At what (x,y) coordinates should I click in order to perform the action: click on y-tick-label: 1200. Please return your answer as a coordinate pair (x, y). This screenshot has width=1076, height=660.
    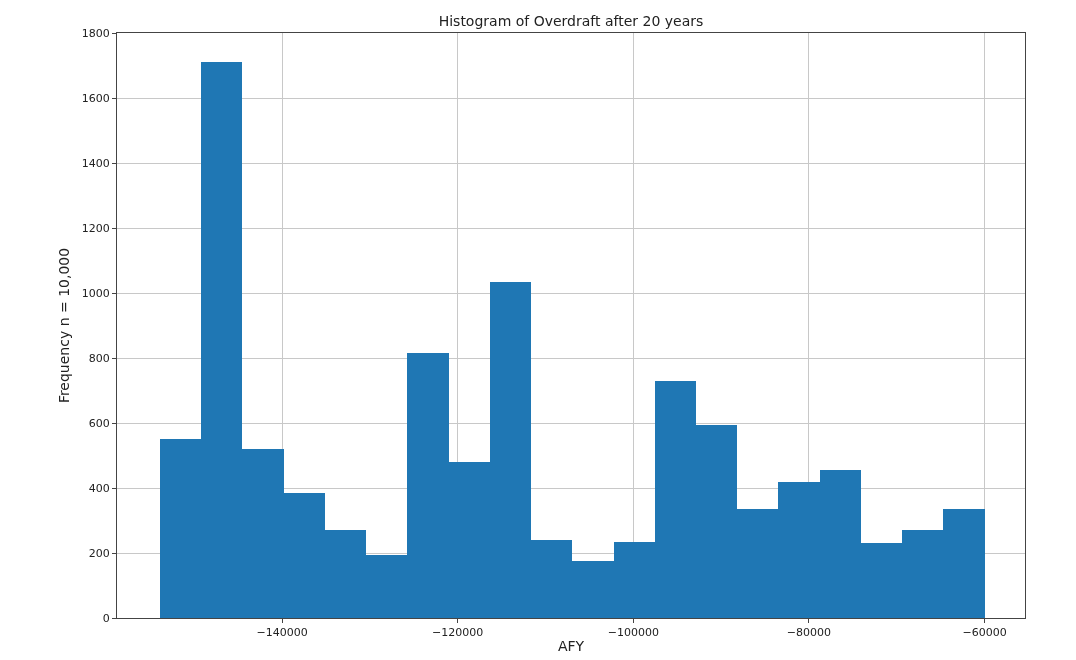
    Looking at the image, I should click on (95, 228).